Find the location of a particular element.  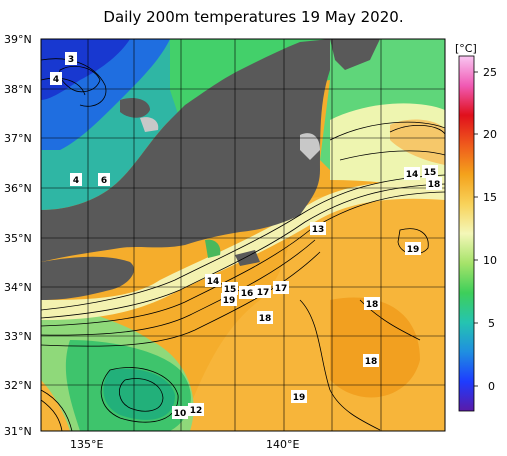

svg-text: 12 is located at coordinates (196, 411).